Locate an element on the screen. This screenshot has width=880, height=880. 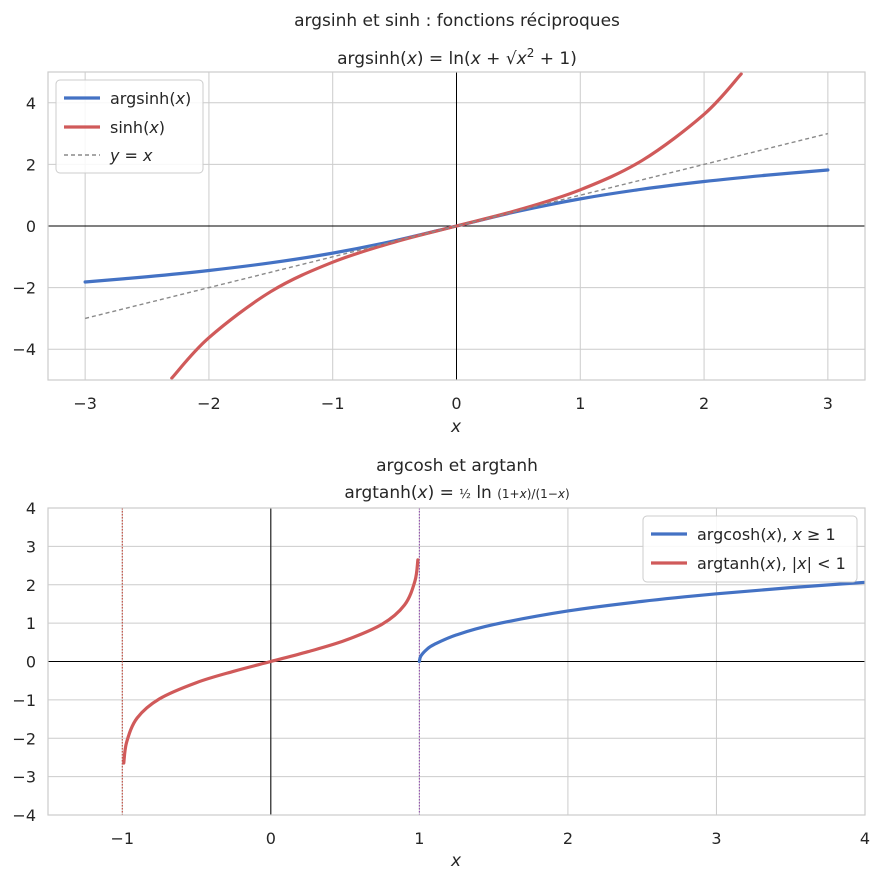
legend-label-argcosh: argcosh(x), x ≥ 1 is located at coordinates (766, 534).